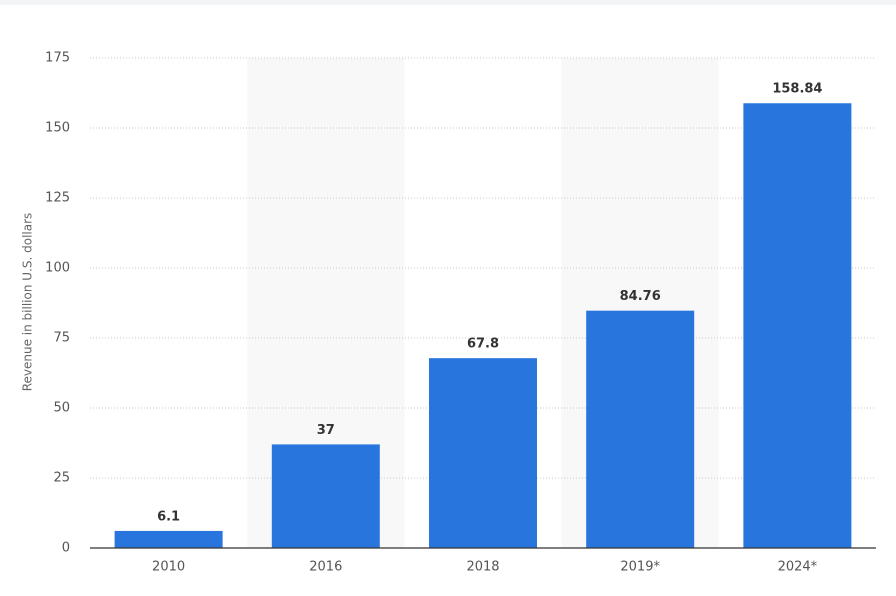 The image size is (896, 596). What do you see at coordinates (325, 567) in the screenshot?
I see `x-tick-label: 2016` at bounding box center [325, 567].